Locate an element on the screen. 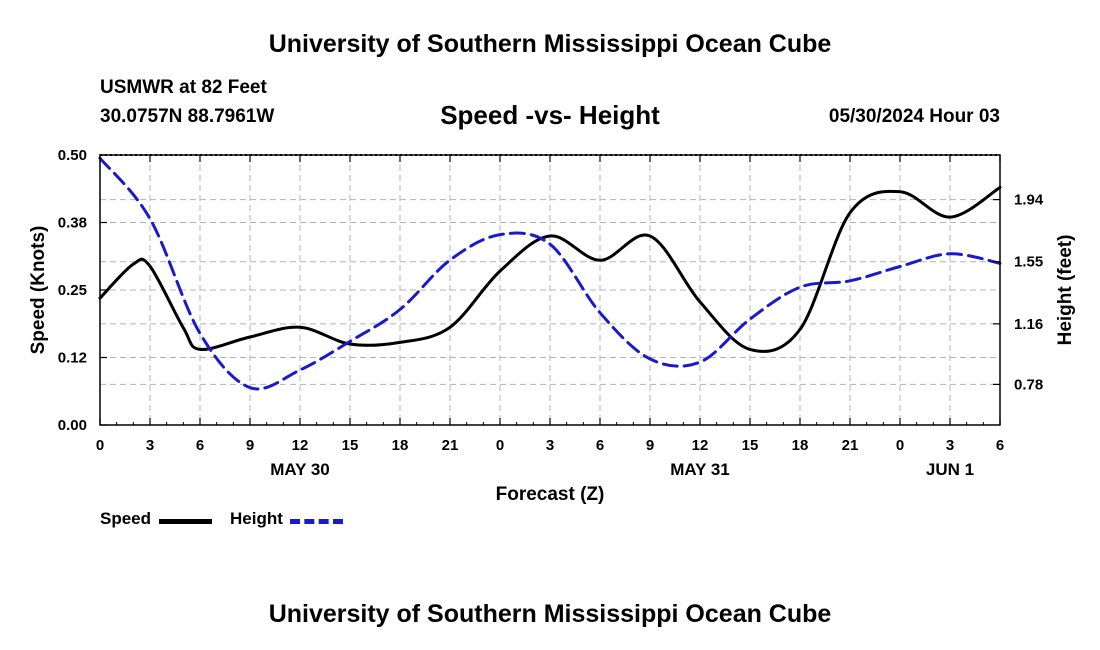  y-left-tick-label: 0.25 is located at coordinates (72, 290).